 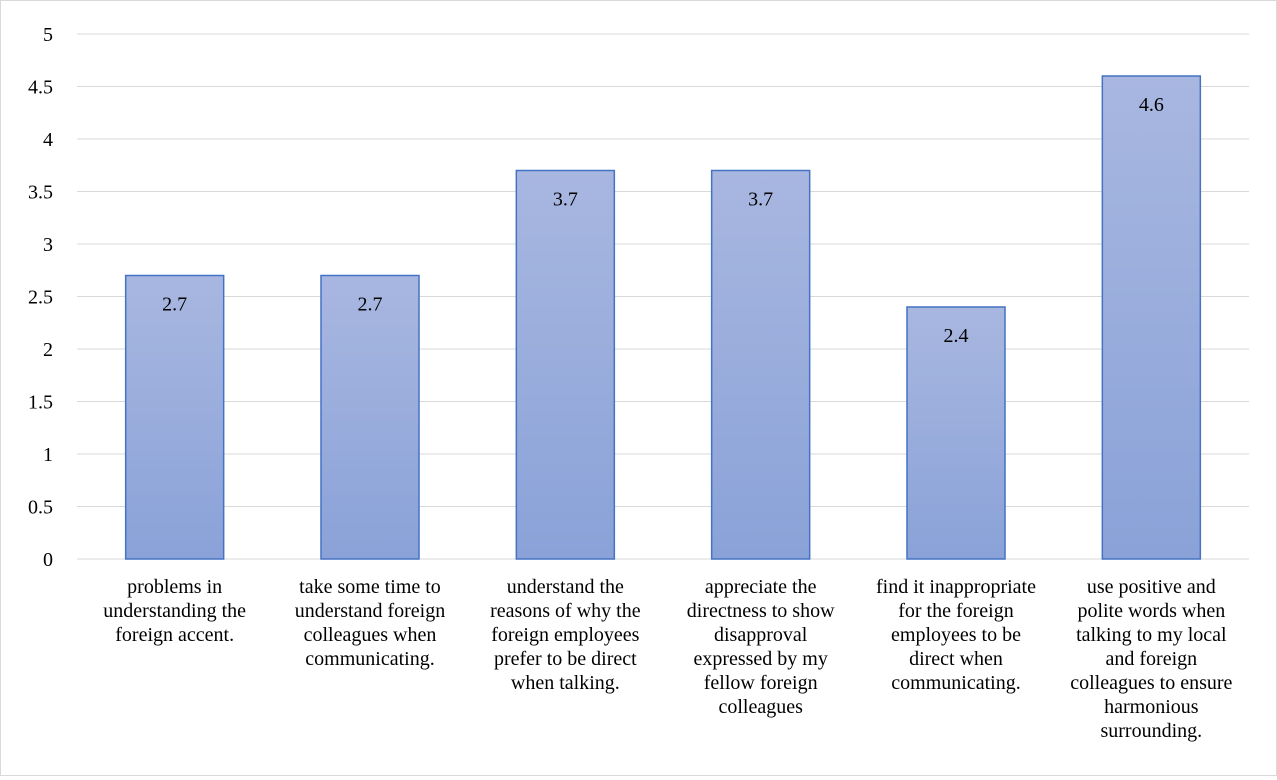 I want to click on y-tick-label: 0, so click(x=48, y=560).